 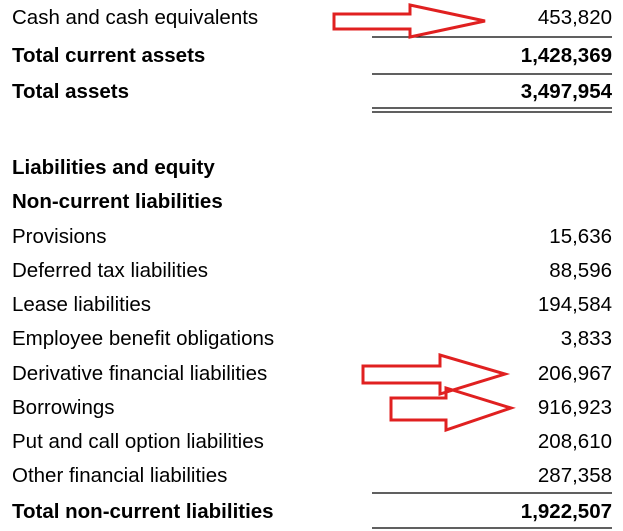 What do you see at coordinates (580, 270) in the screenshot?
I see `row-value: 88,596` at bounding box center [580, 270].